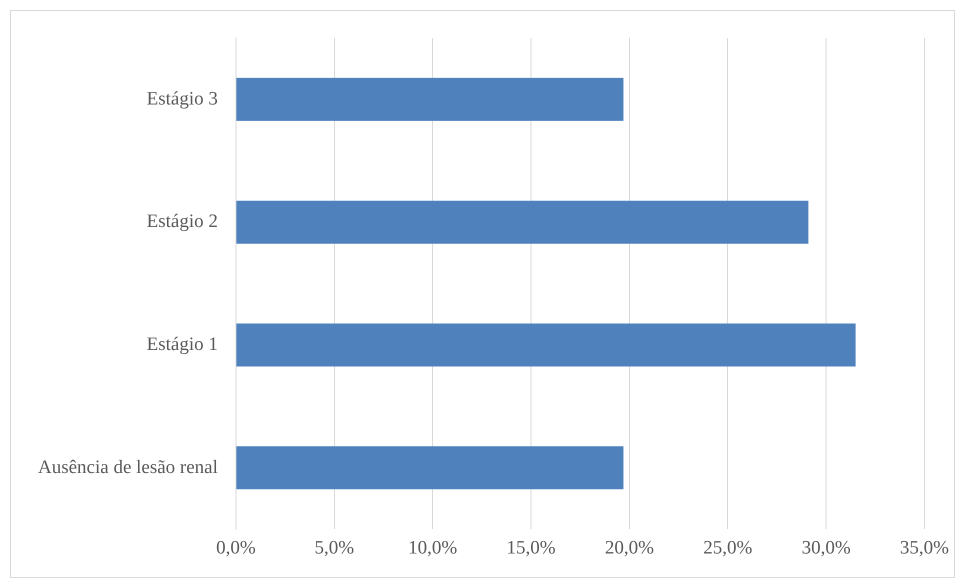 This screenshot has width=957, height=580. Describe the element at coordinates (182, 221) in the screenshot. I see `y-tick-label: Estágio 2` at that location.